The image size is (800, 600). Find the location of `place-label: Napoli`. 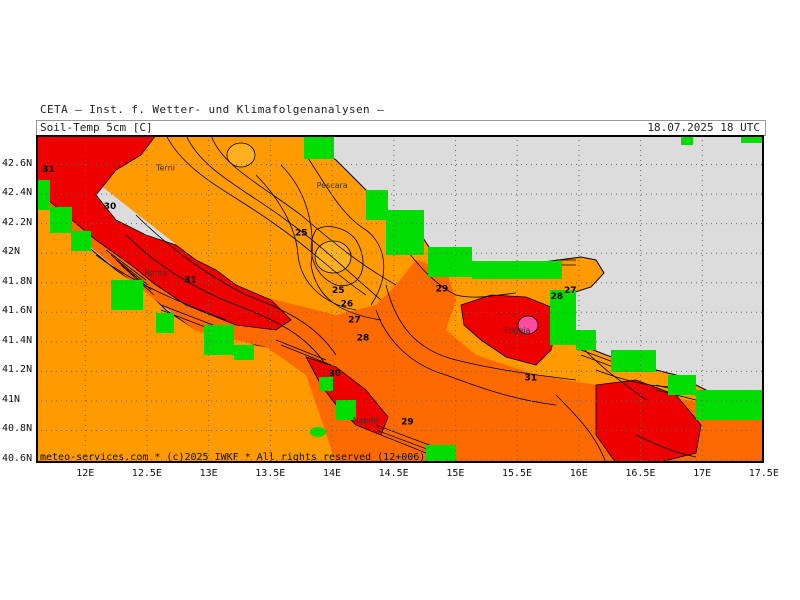

place-label: Napoli is located at coordinates (365, 420).